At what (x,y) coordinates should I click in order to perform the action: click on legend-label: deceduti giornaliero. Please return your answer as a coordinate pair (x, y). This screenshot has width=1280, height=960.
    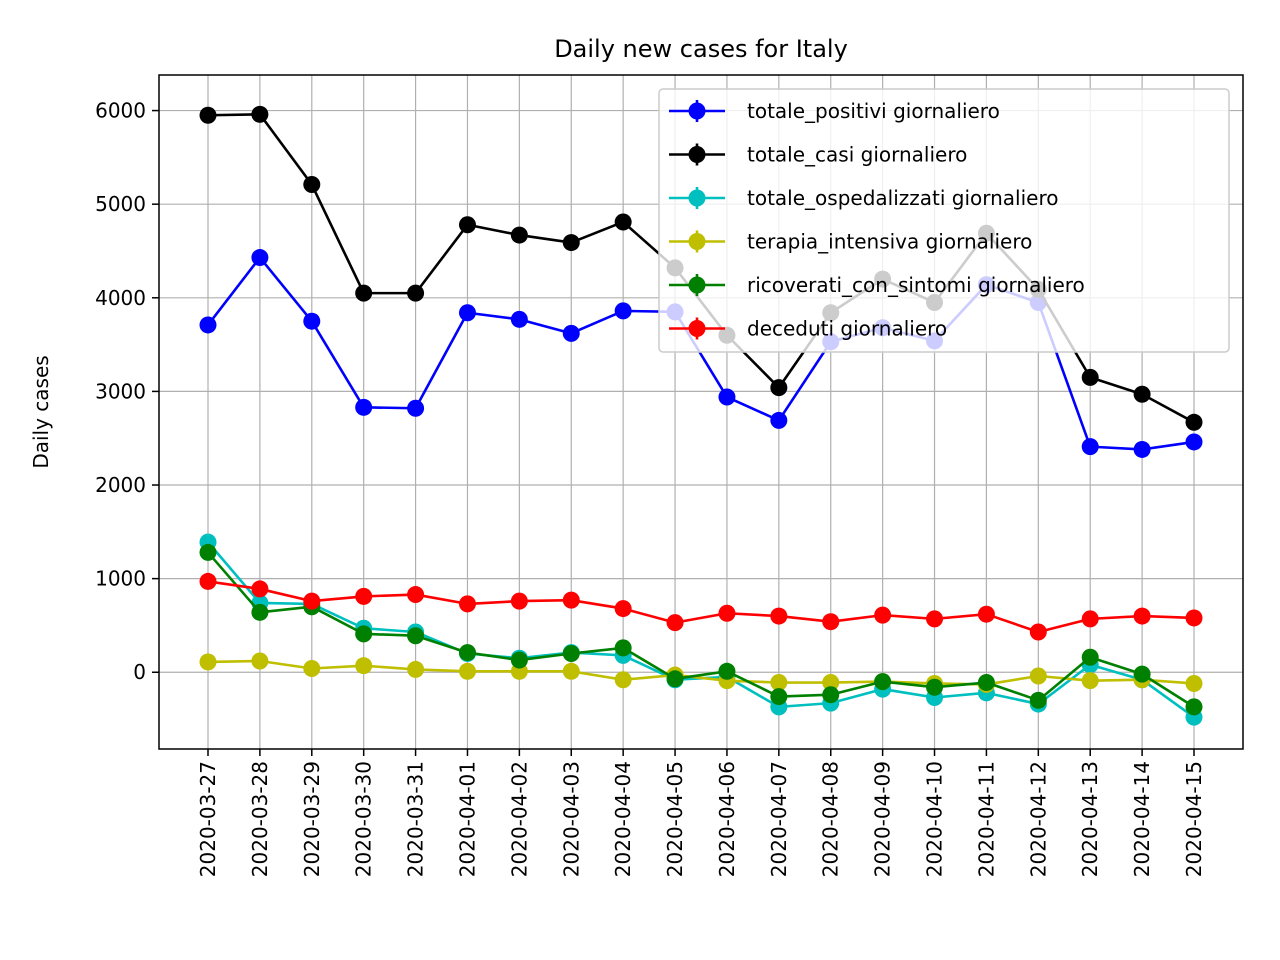
    Looking at the image, I should click on (847, 329).